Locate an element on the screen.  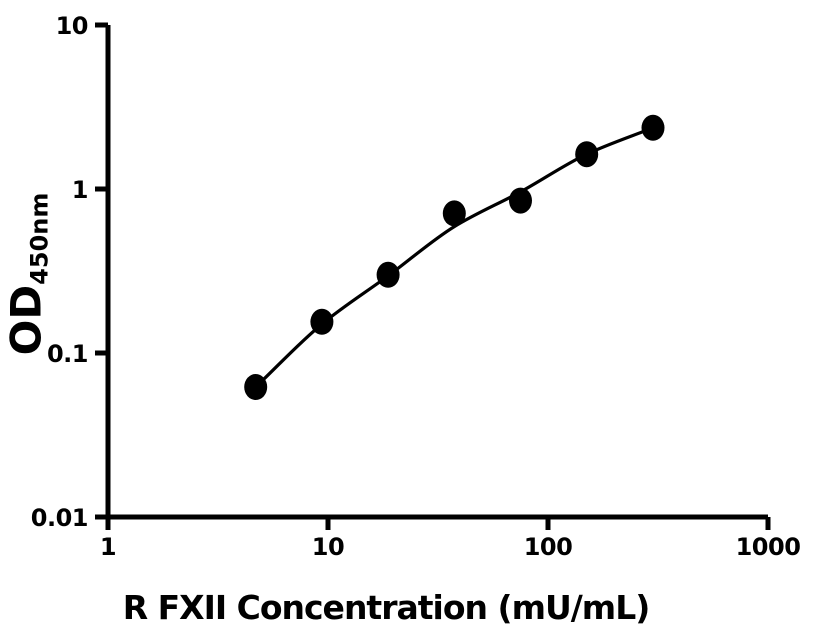
y-axis-title-main: OD is located at coordinates (26, 320).